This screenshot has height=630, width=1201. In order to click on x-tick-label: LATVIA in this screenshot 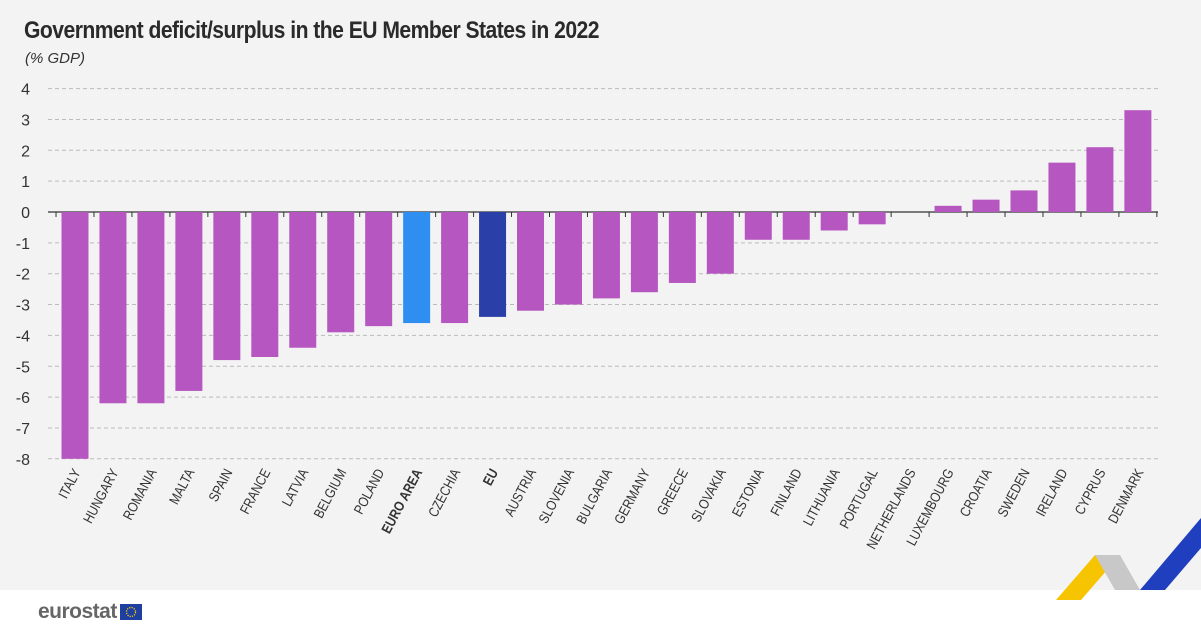, I will do `click(295, 487)`.